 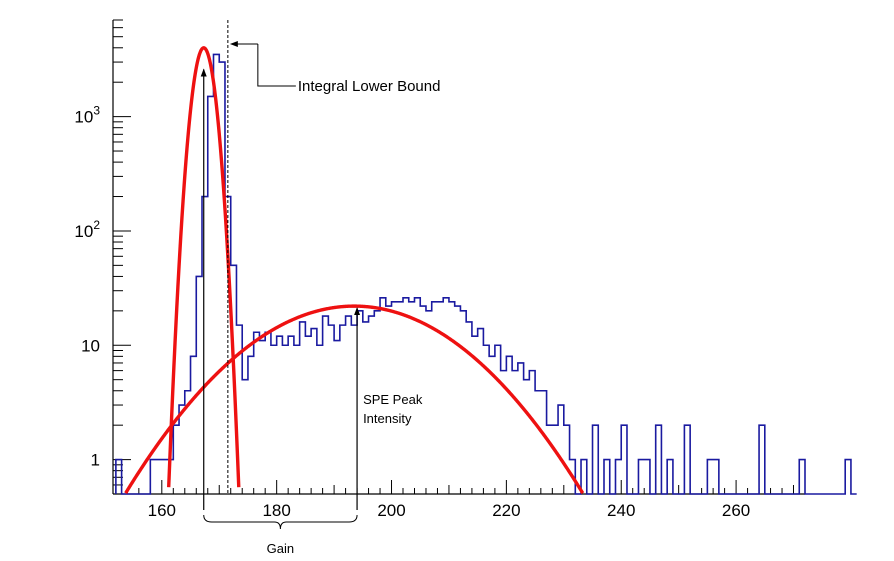 I want to click on integral-lower-bound-leader, so click(x=276, y=65).